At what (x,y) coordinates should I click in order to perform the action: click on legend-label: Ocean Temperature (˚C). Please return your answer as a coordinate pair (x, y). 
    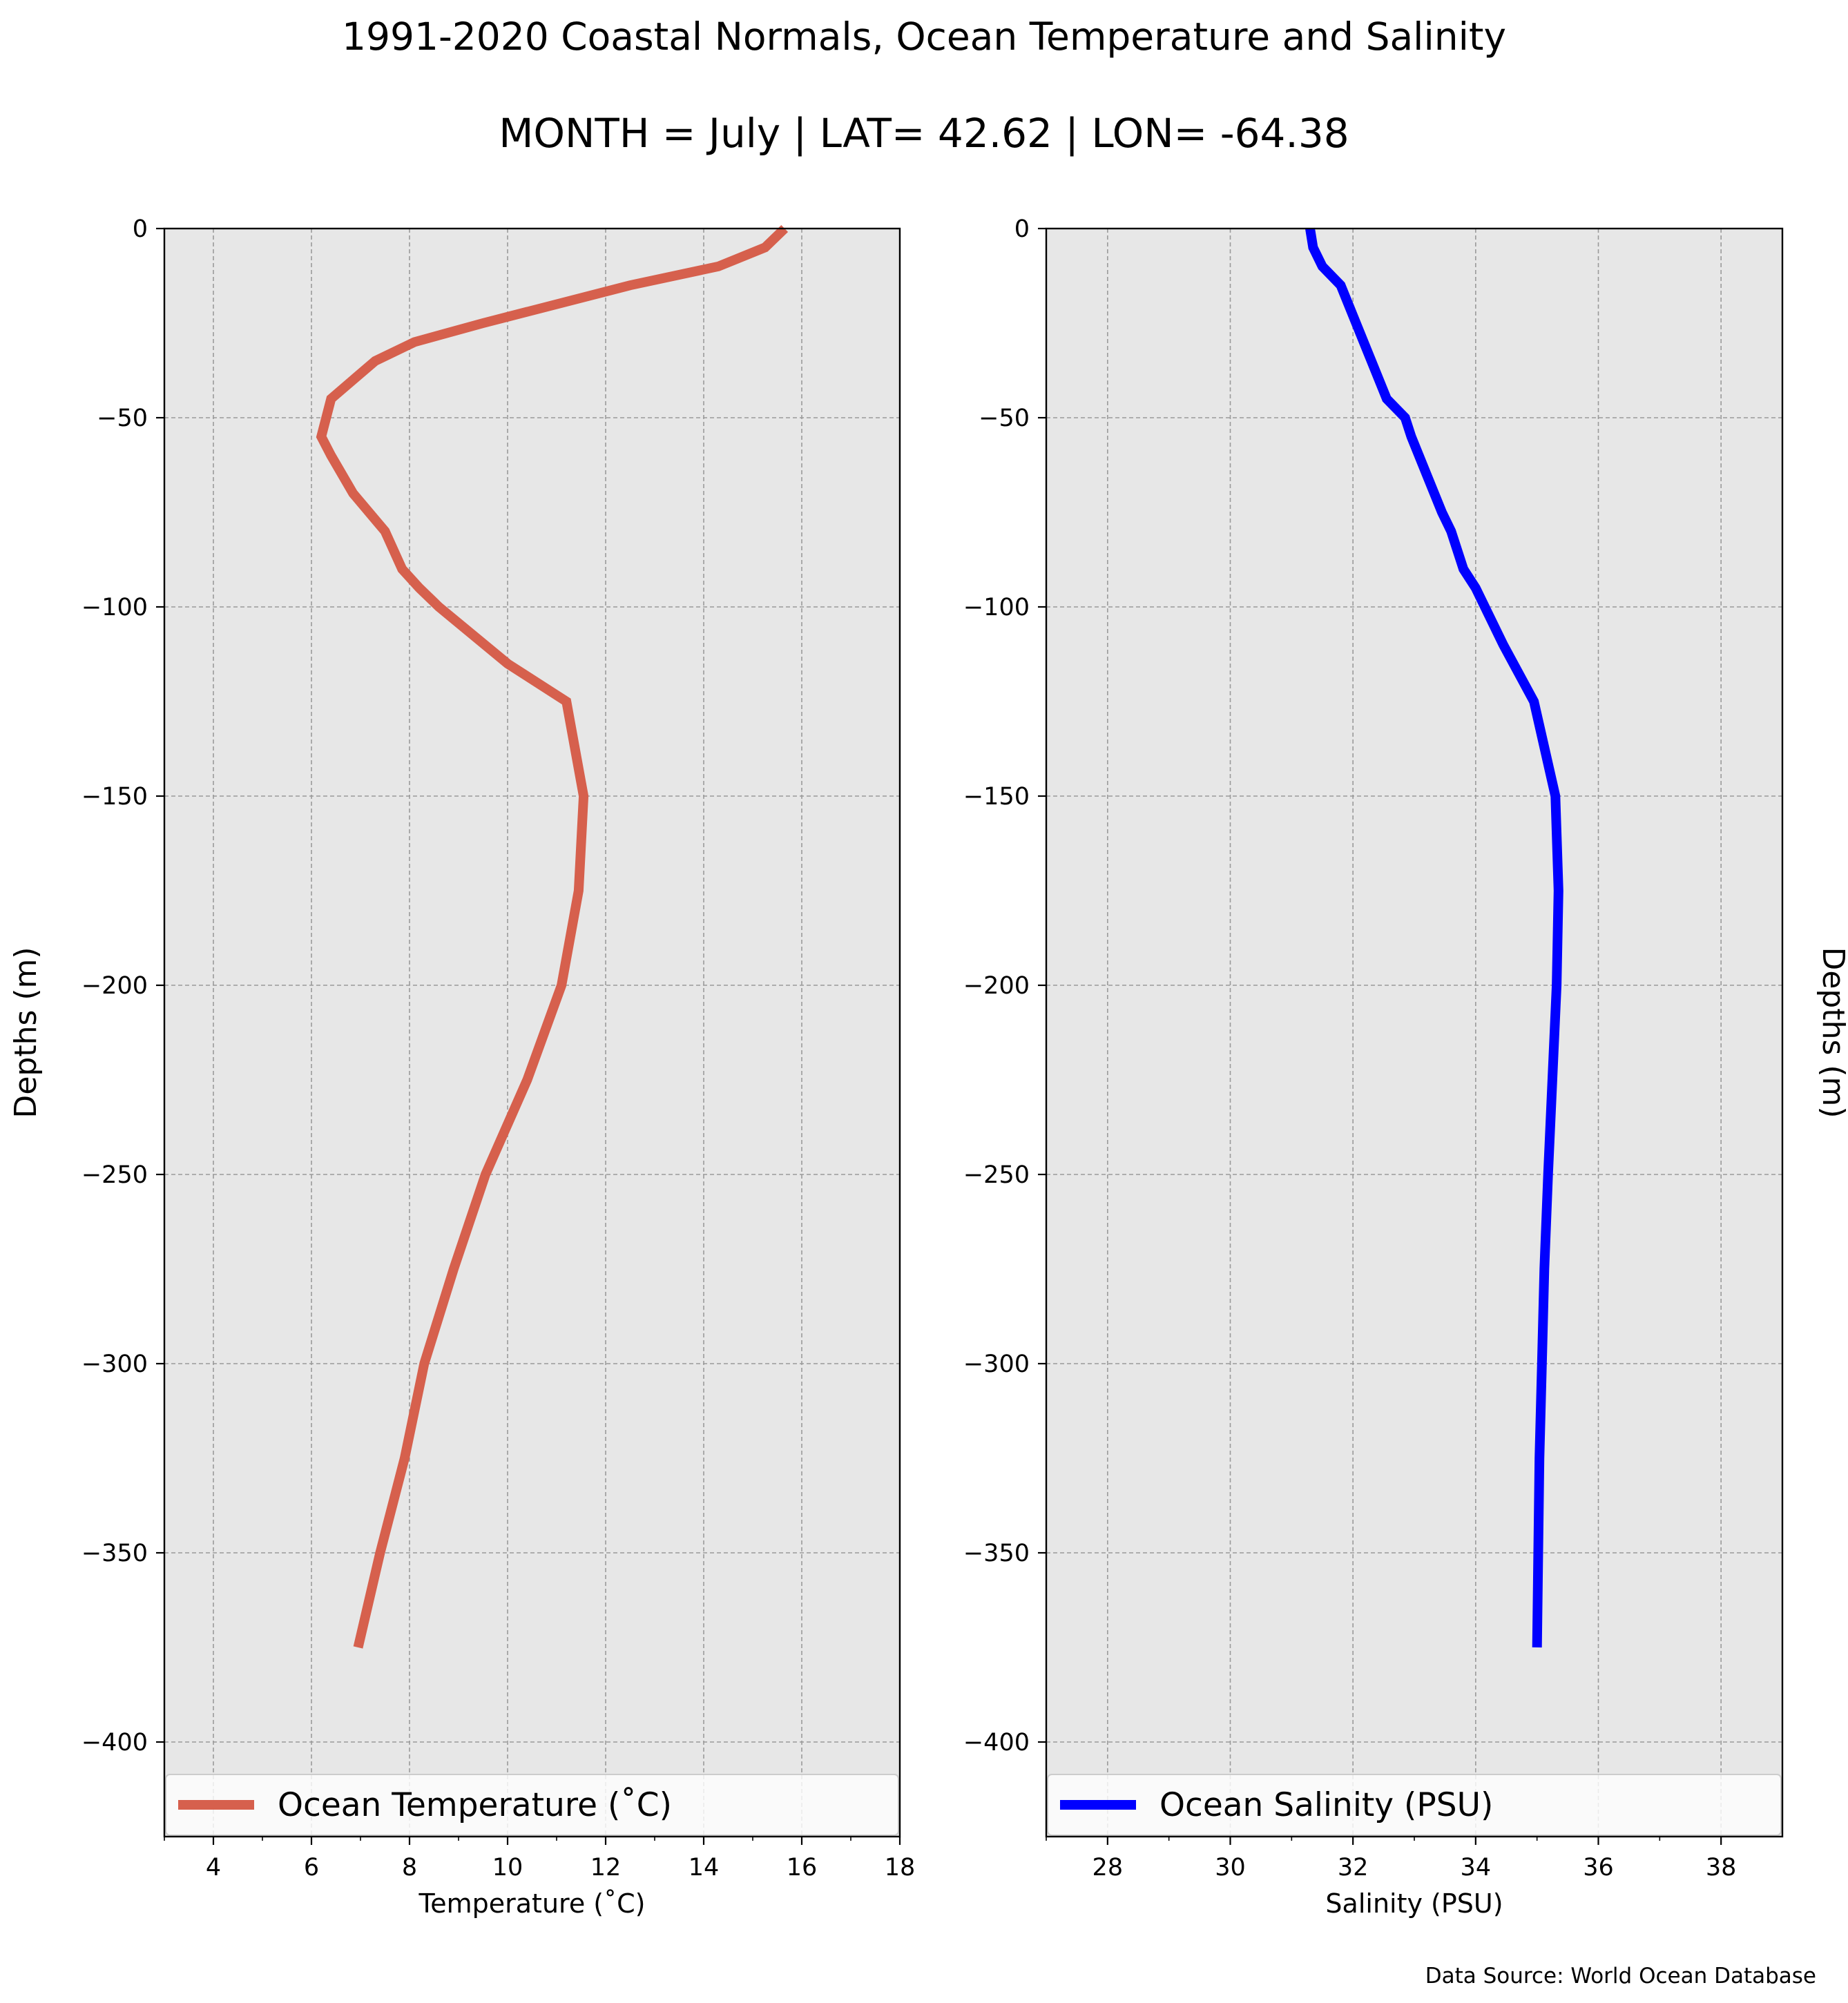
    Looking at the image, I should click on (475, 1805).